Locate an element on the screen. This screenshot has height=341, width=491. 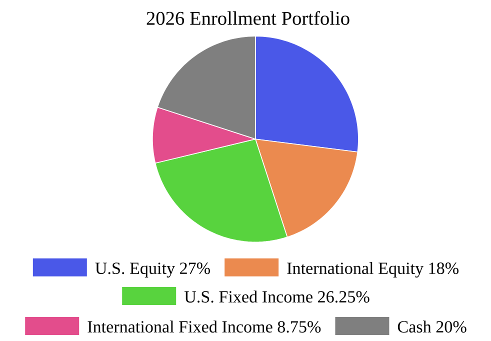
legend-label: International Equity is located at coordinates (355, 270).